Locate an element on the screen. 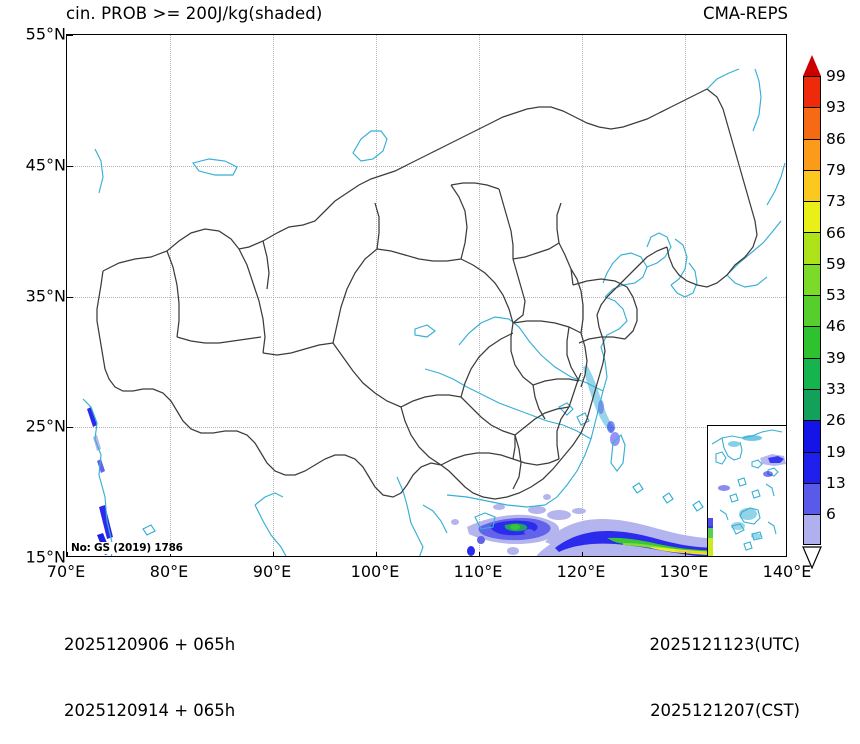 This screenshot has height=744, width=860. colorbar-tick-label: 6 is located at coordinates (831, 514).